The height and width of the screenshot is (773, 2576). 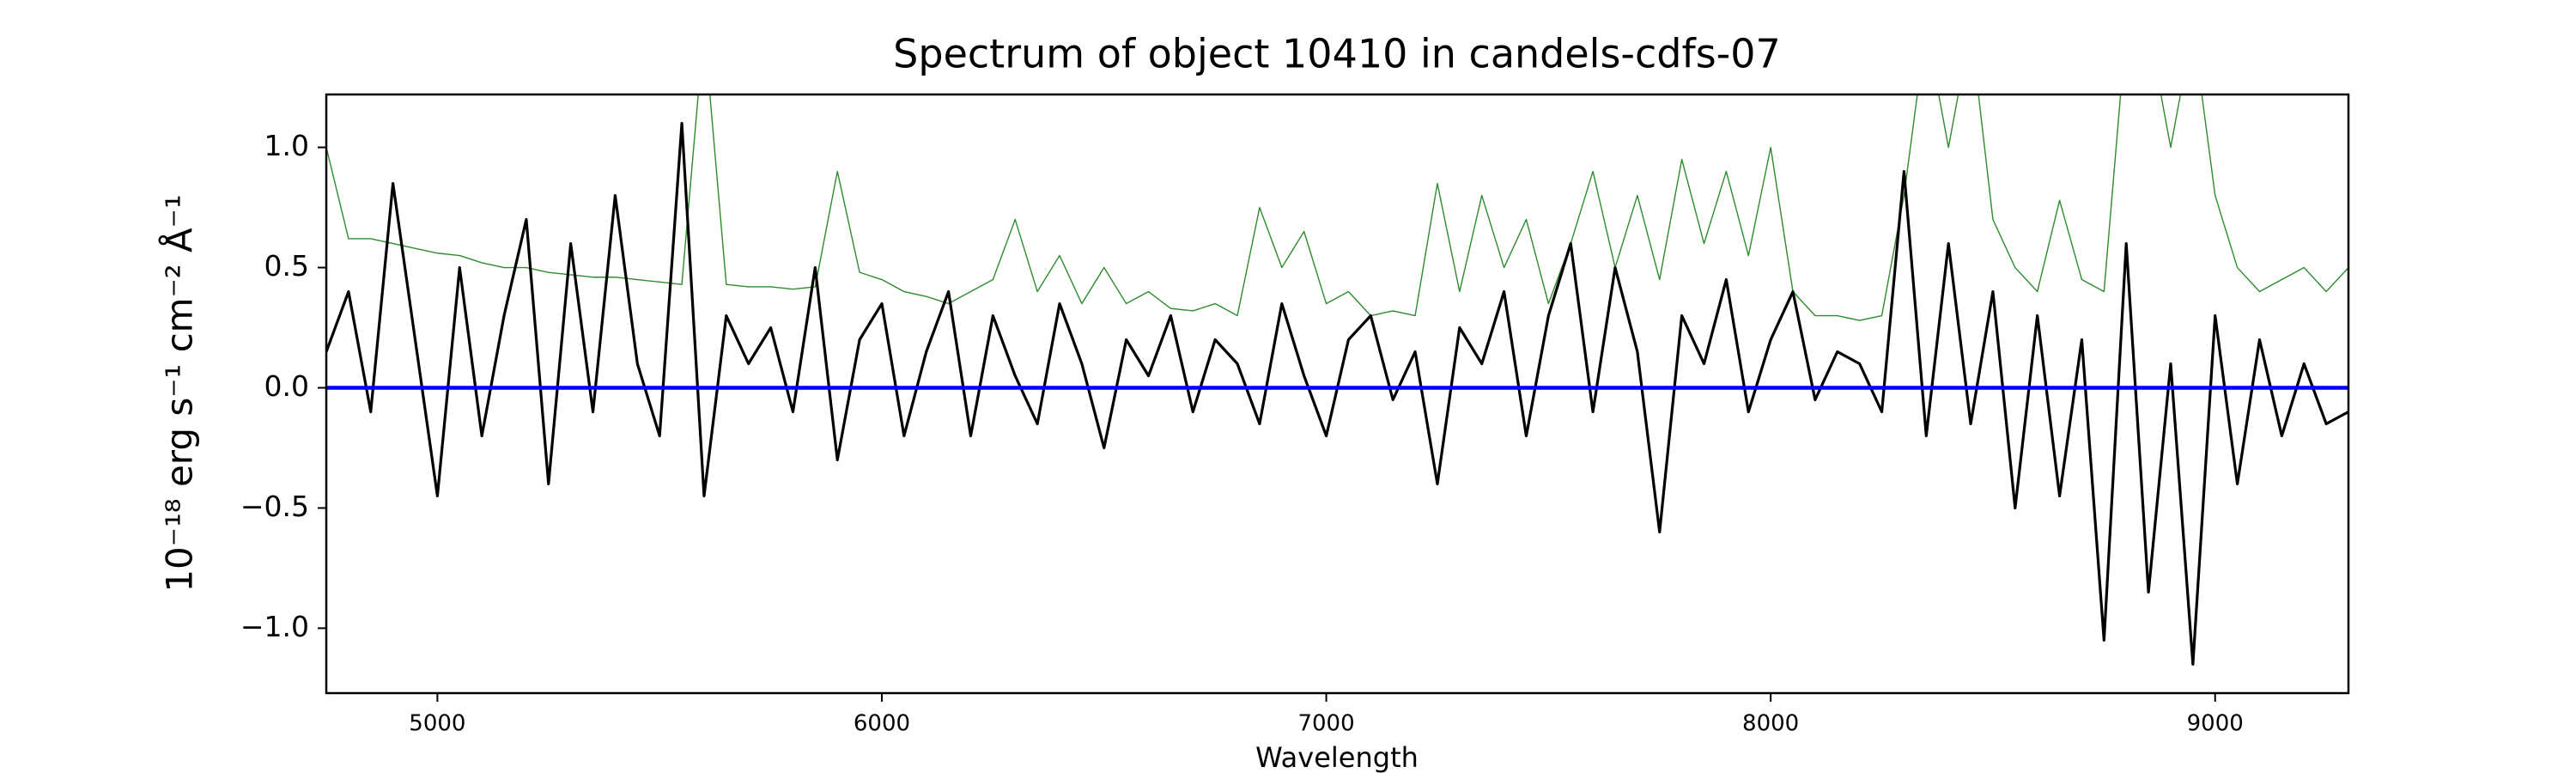 What do you see at coordinates (882, 724) in the screenshot?
I see `x-tick-label: 6000` at bounding box center [882, 724].